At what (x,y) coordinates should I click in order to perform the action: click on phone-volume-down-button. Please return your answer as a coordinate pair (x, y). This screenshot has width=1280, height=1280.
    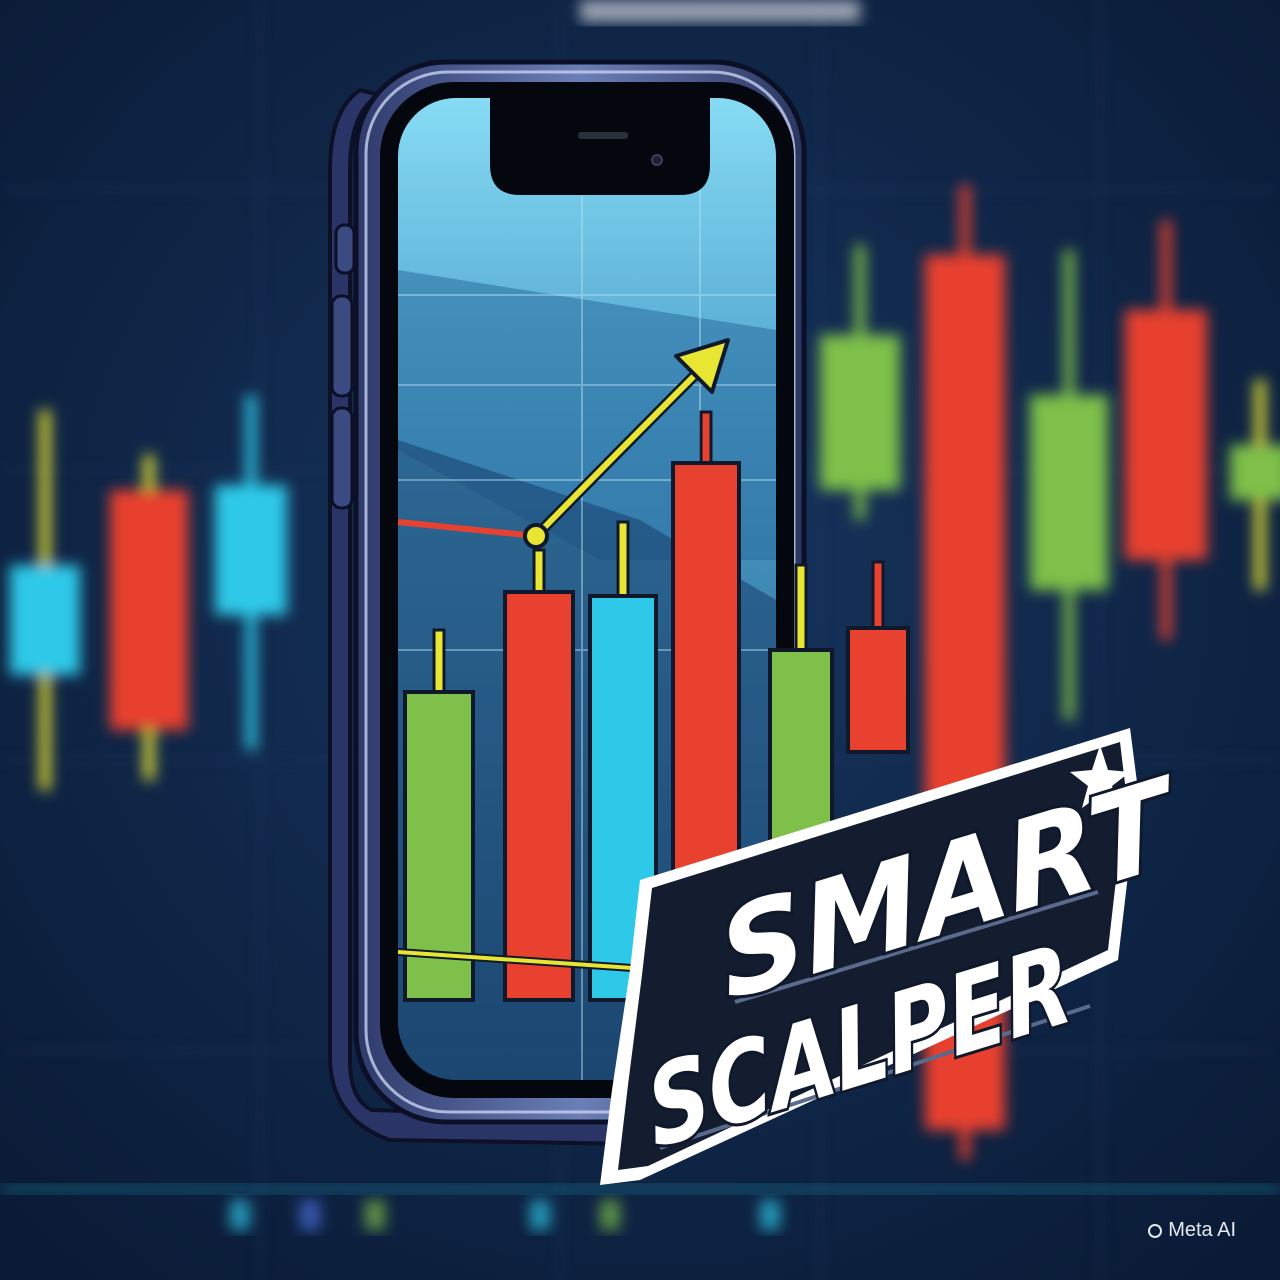
    Looking at the image, I should click on (342, 458).